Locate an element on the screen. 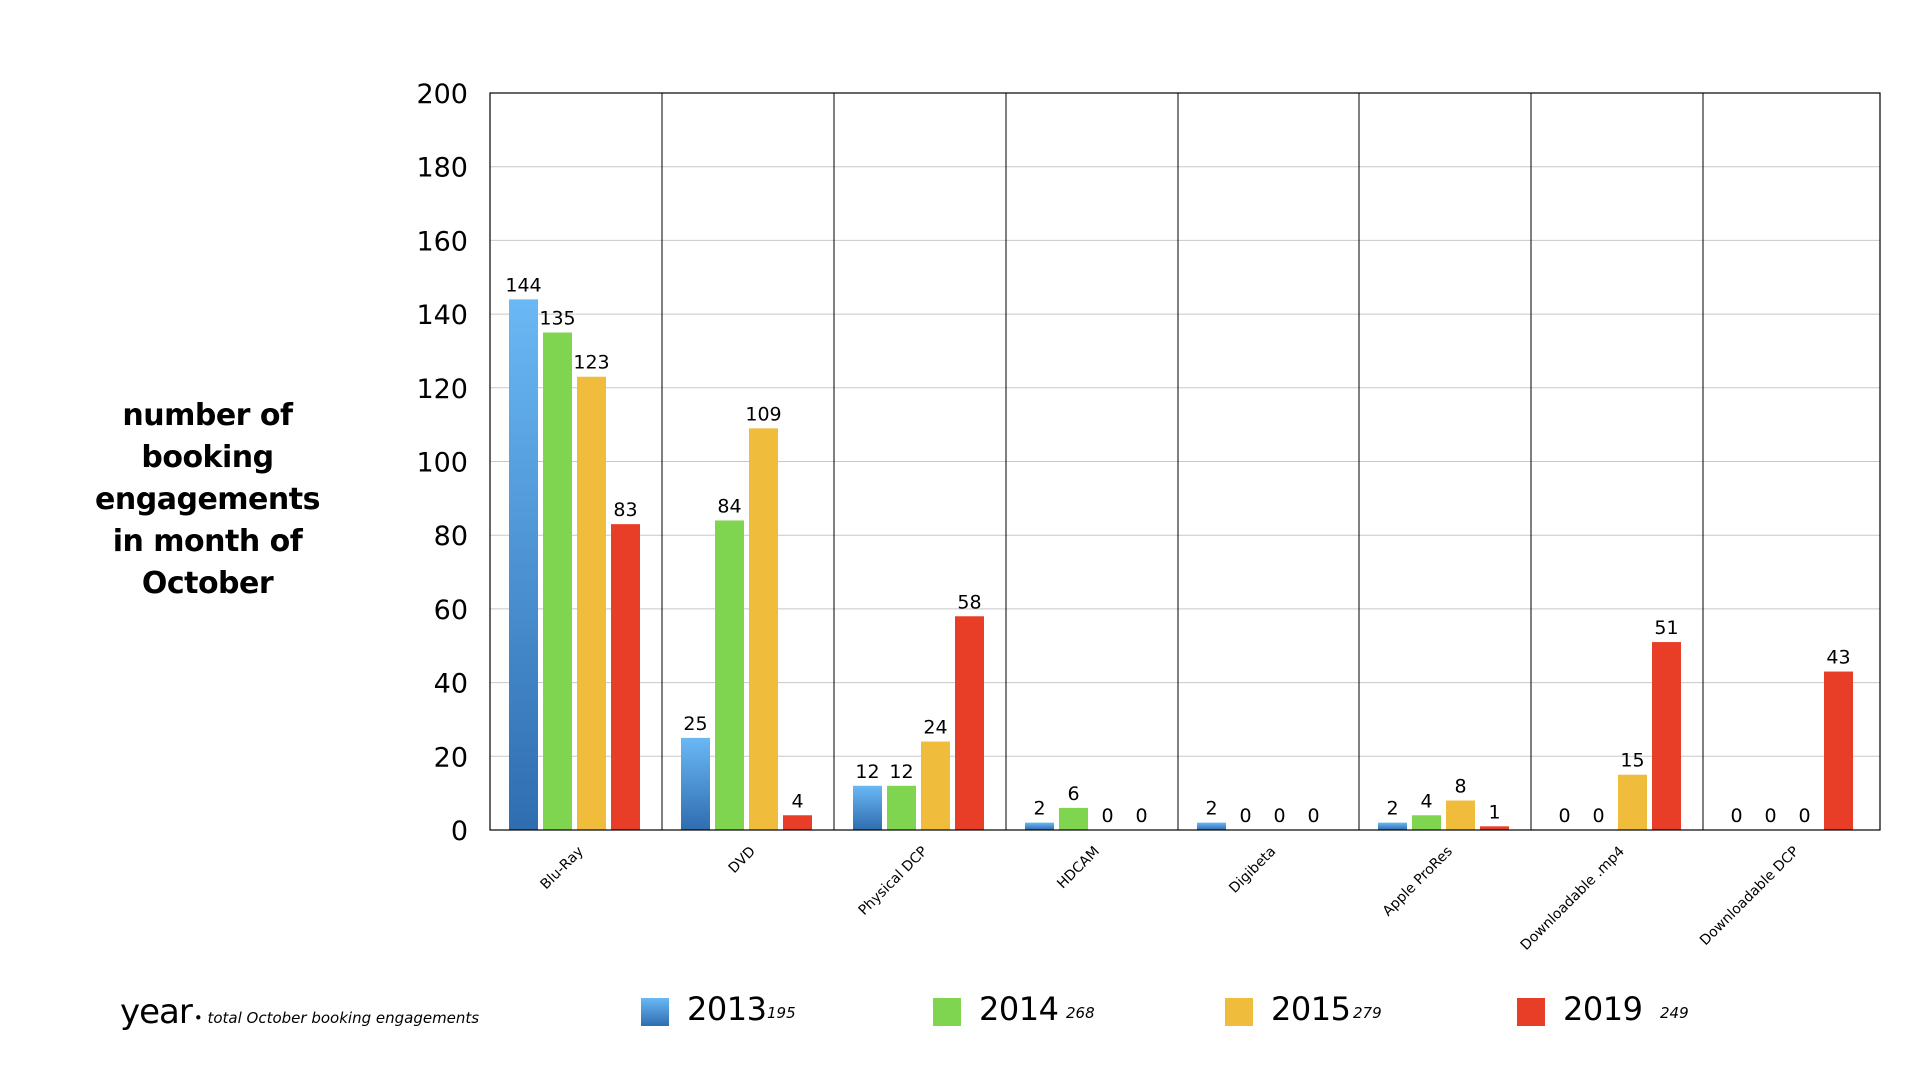  legend-swatch-2019 is located at coordinates (1531, 1012).